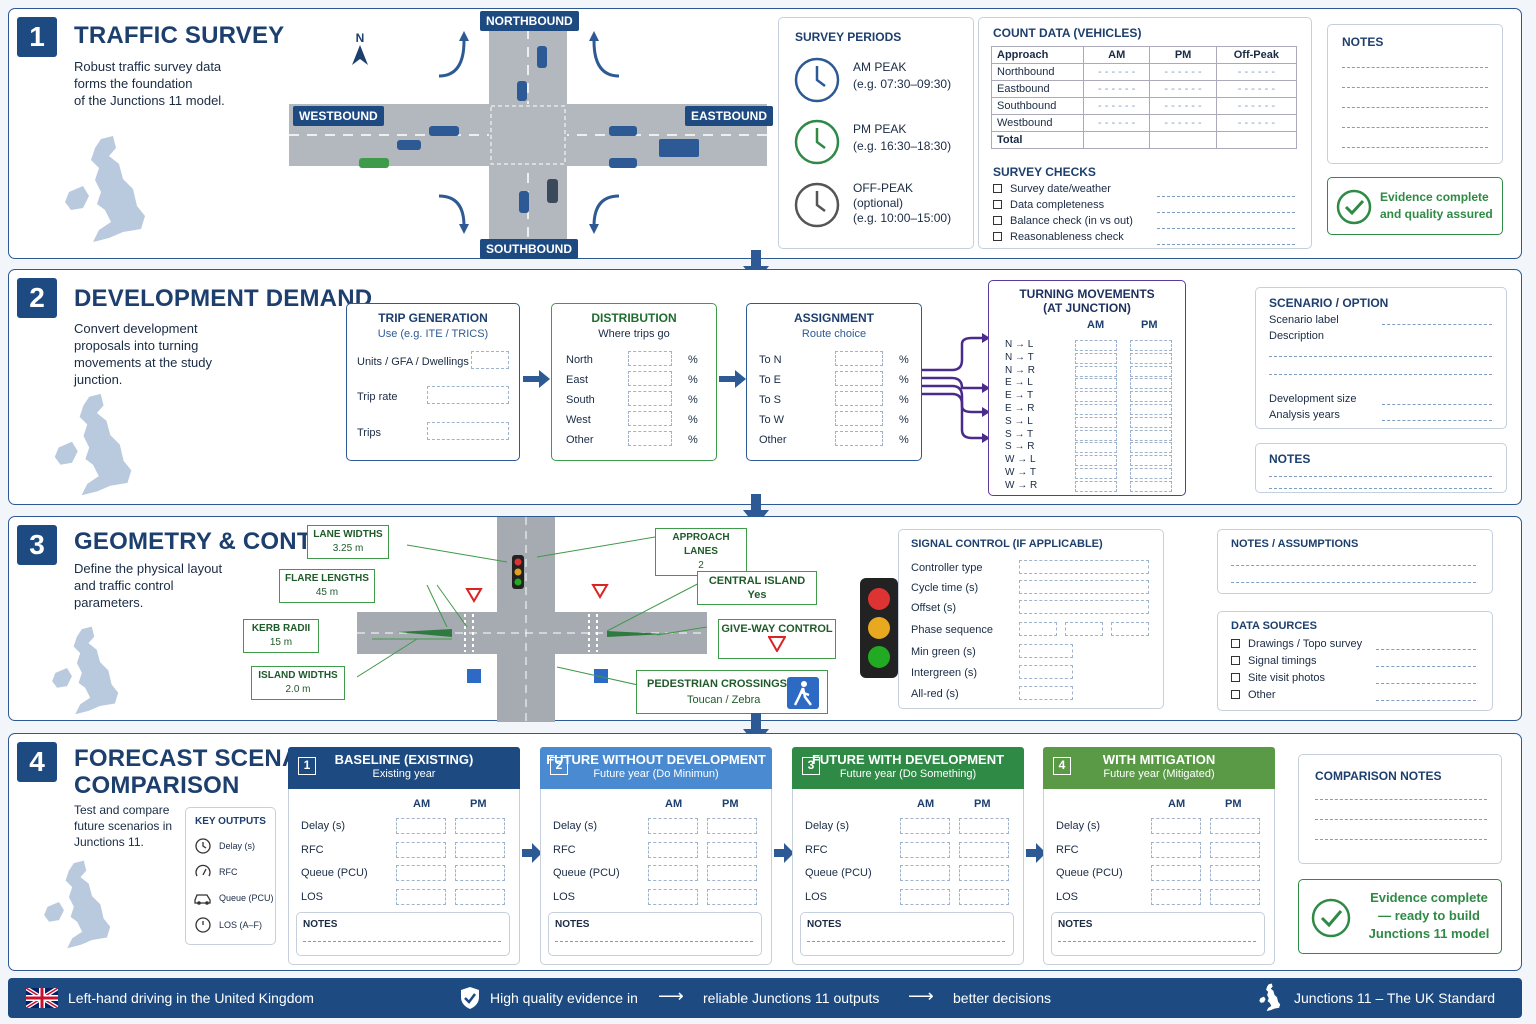 This screenshot has width=1536, height=1024. Describe the element at coordinates (468, 395) in the screenshot. I see `trip-rate-input` at that location.